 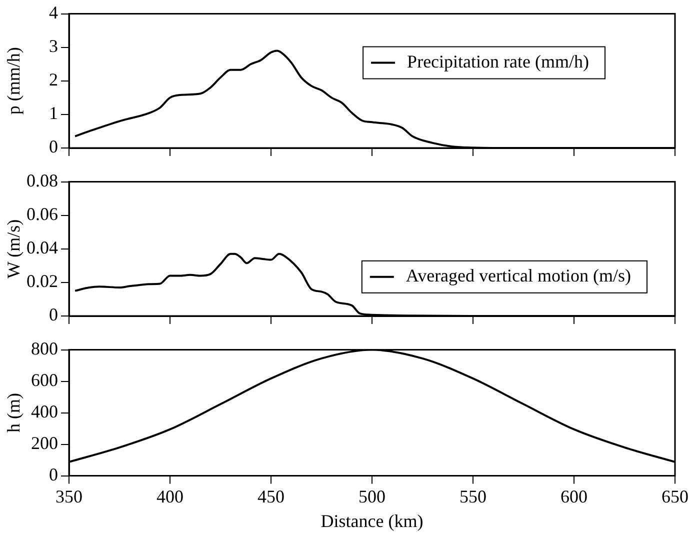 What do you see at coordinates (473, 496) in the screenshot?
I see `x-tick-label: 550` at bounding box center [473, 496].